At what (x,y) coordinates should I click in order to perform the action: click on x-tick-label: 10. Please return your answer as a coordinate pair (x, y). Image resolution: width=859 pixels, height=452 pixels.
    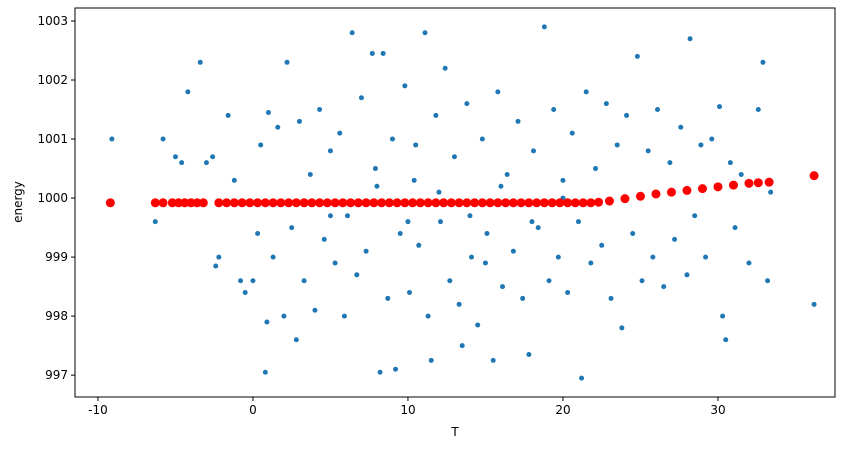
    Looking at the image, I should click on (407, 410).